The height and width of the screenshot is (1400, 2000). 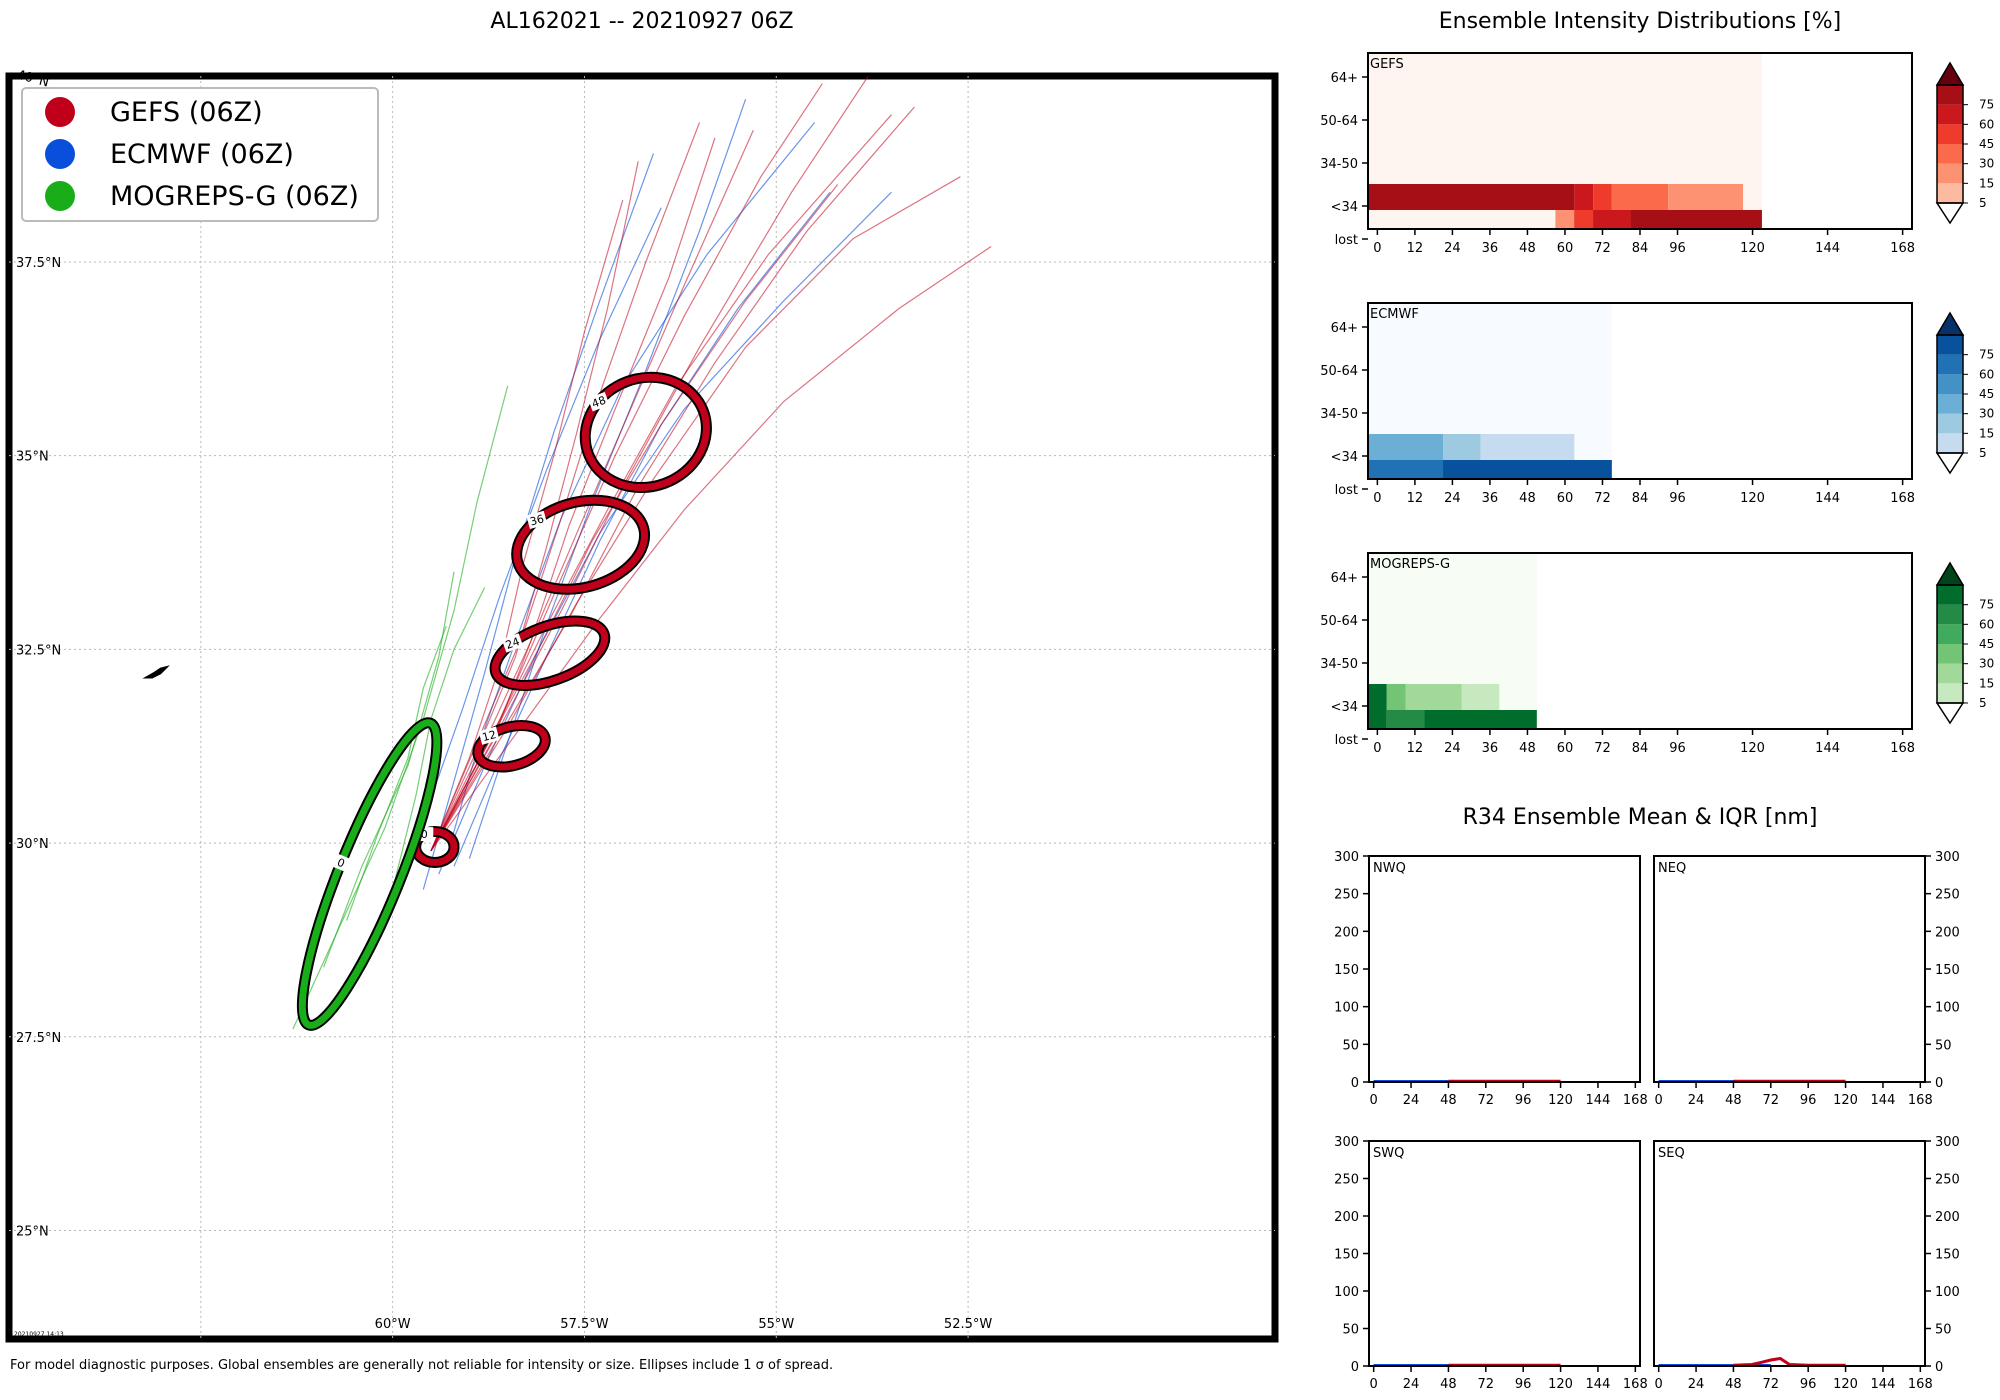 What do you see at coordinates (1394, 314) in the screenshot?
I see `heatmap-panel-label: ECMWF` at bounding box center [1394, 314].